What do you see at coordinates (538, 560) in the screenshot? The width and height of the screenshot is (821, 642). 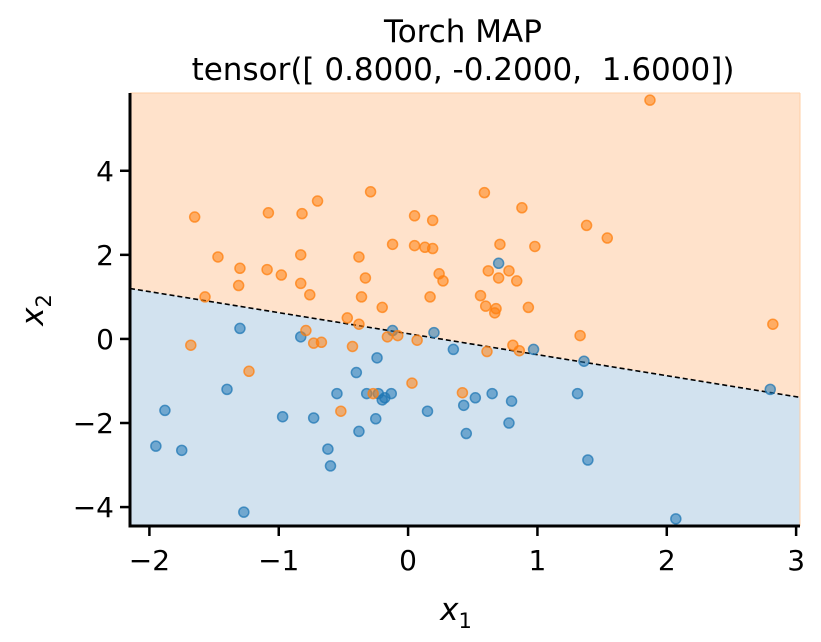 I see `x-tick-label: 1` at bounding box center [538, 560].